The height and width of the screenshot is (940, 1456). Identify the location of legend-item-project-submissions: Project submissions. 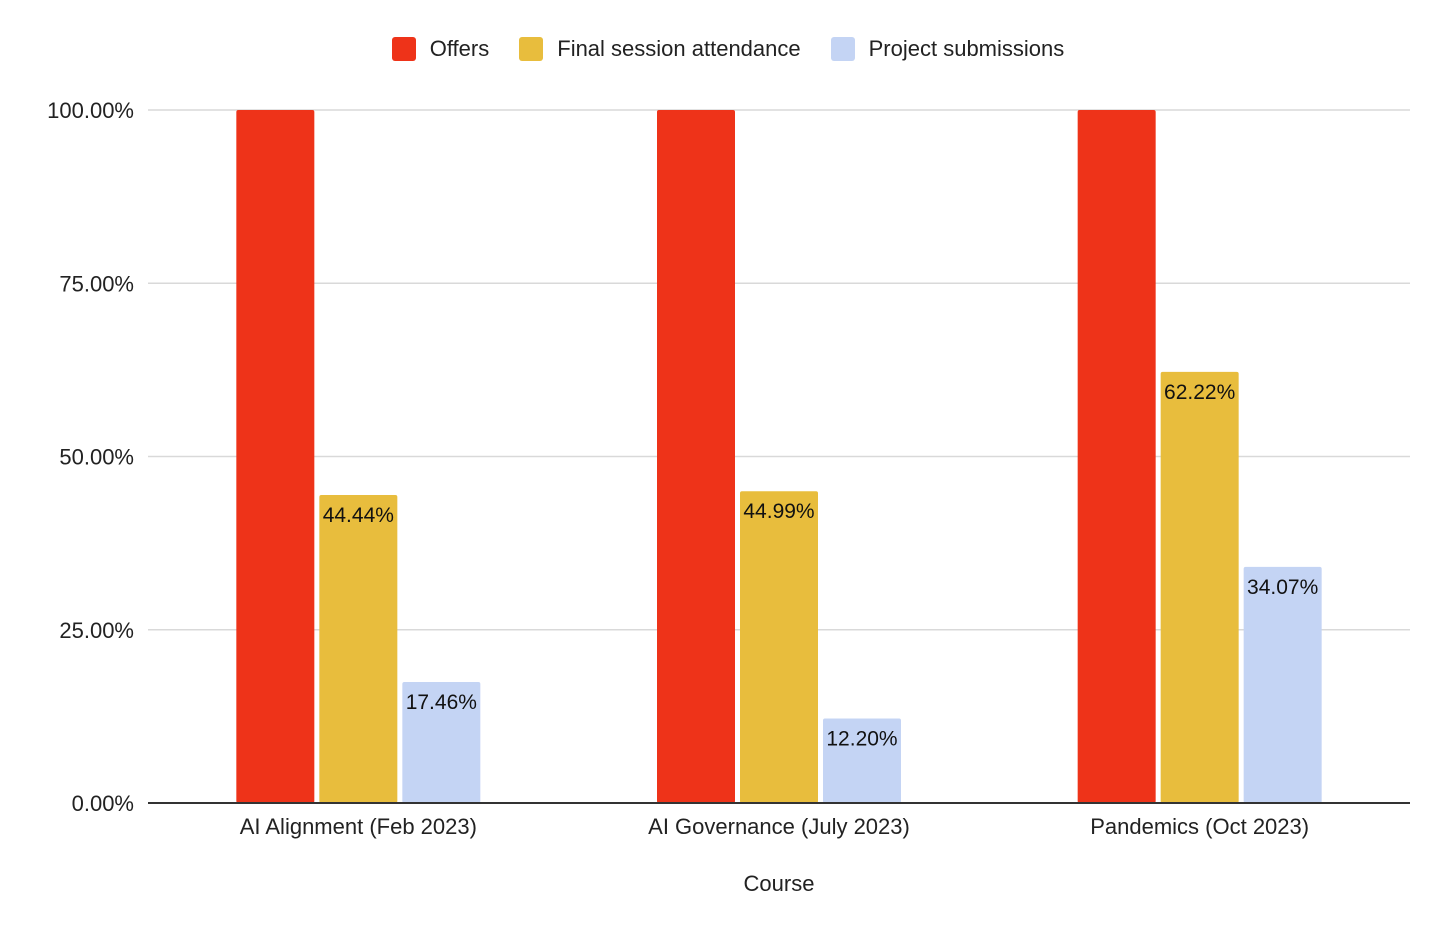
(947, 49).